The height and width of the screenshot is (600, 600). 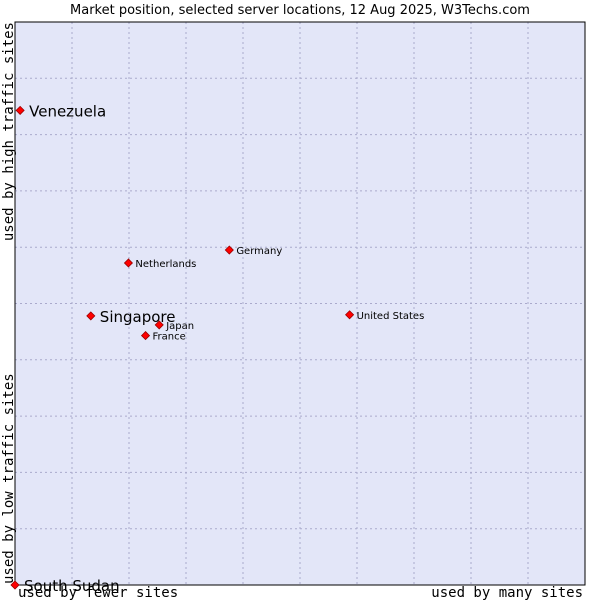 What do you see at coordinates (350, 315) in the screenshot?
I see `point-marker-united-states` at bounding box center [350, 315].